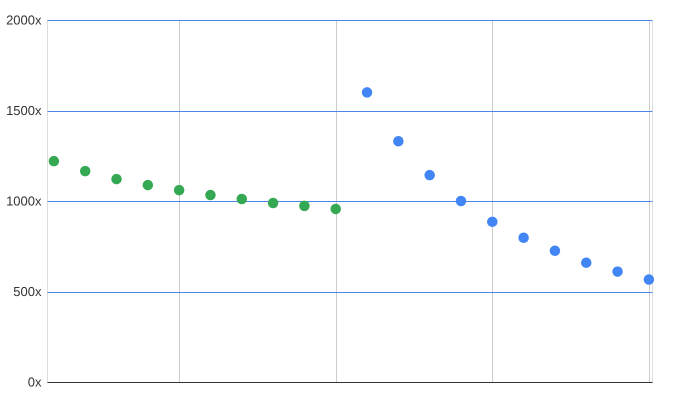  I want to click on y-tick-label: 500x, so click(27, 291).